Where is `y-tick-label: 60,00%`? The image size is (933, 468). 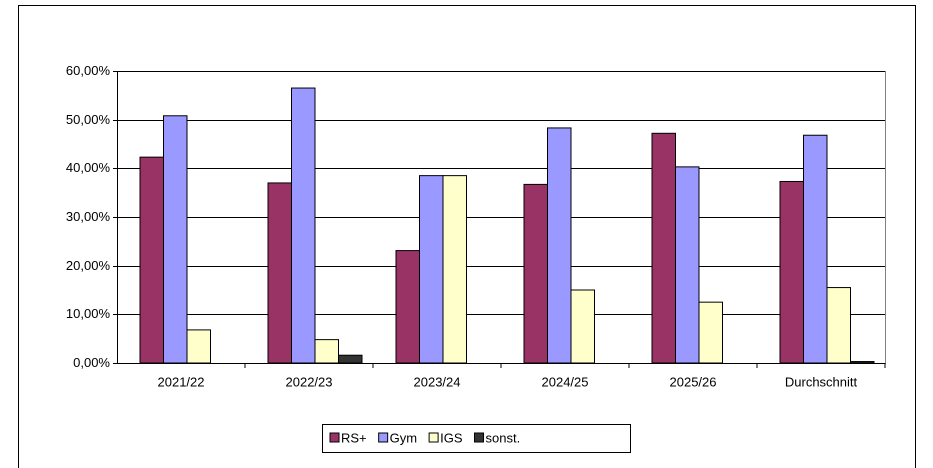
y-tick-label: 60,00% is located at coordinates (88, 70).